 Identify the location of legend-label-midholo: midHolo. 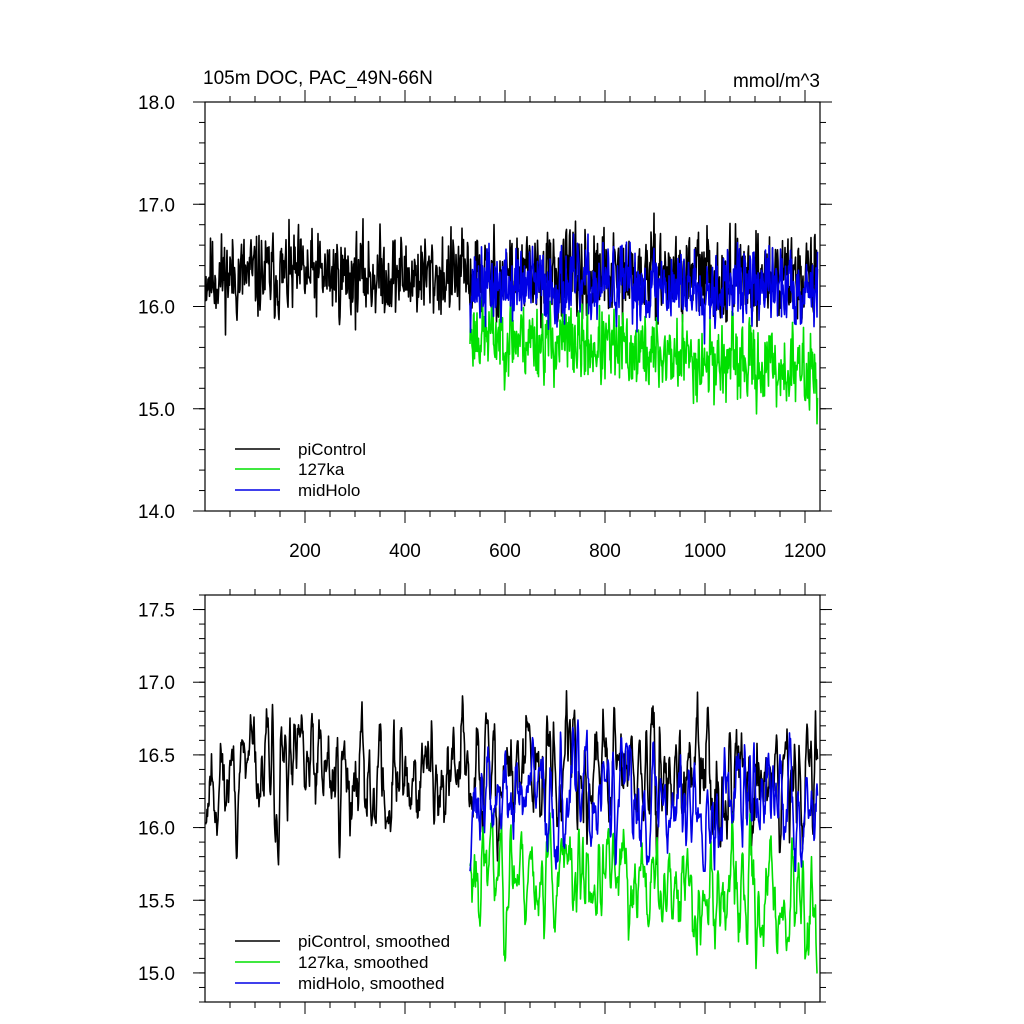
(329, 490).